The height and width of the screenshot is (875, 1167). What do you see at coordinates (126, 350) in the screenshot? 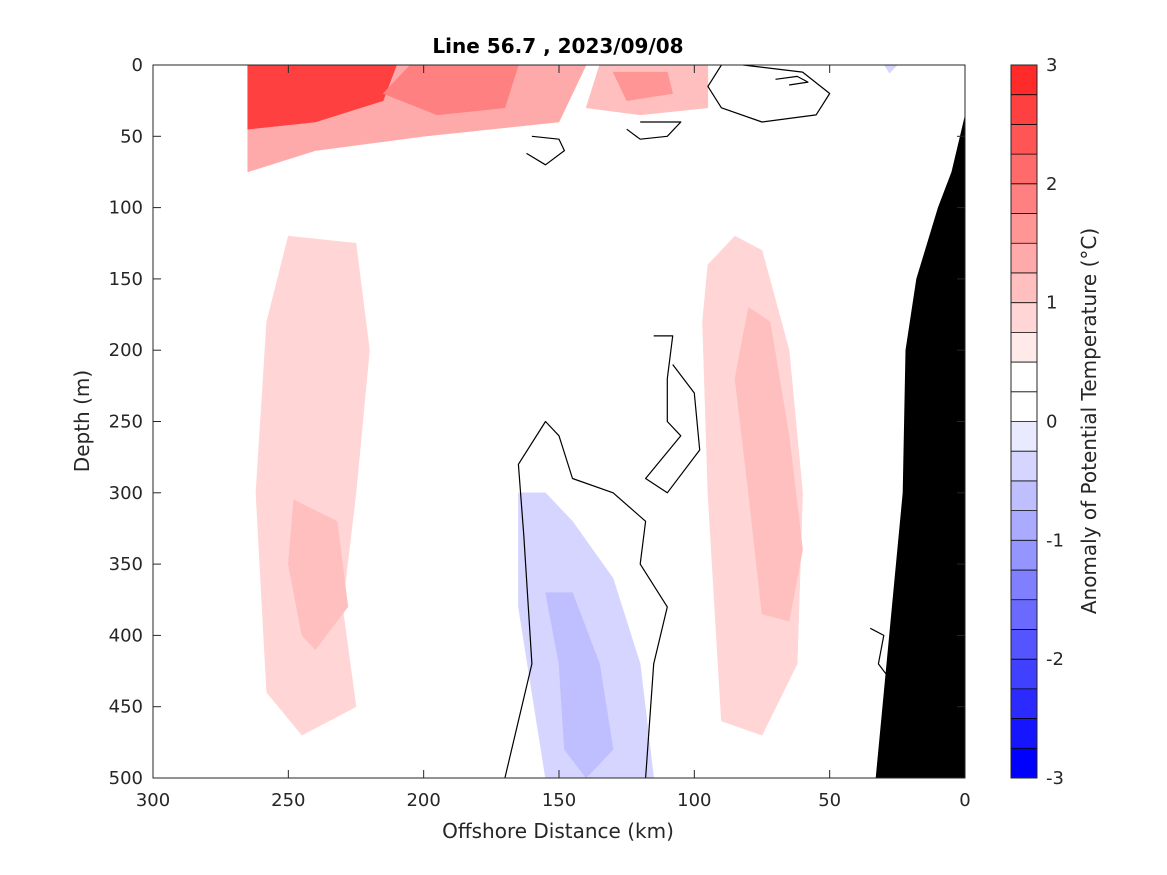
I see `y-tick-label: 200` at bounding box center [126, 350].